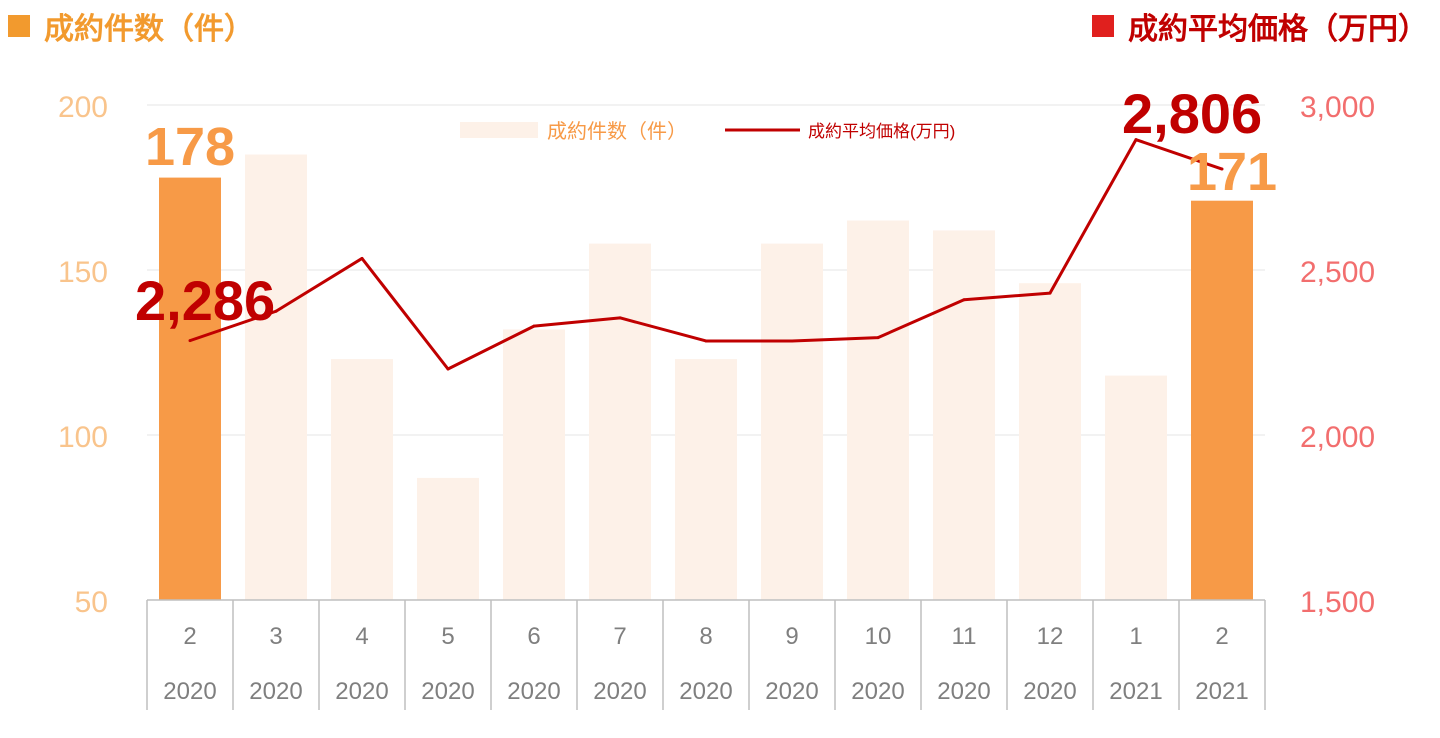 This screenshot has height=738, width=1440. Describe the element at coordinates (499, 130) in the screenshot. I see `legend-bar-swatch` at that location.